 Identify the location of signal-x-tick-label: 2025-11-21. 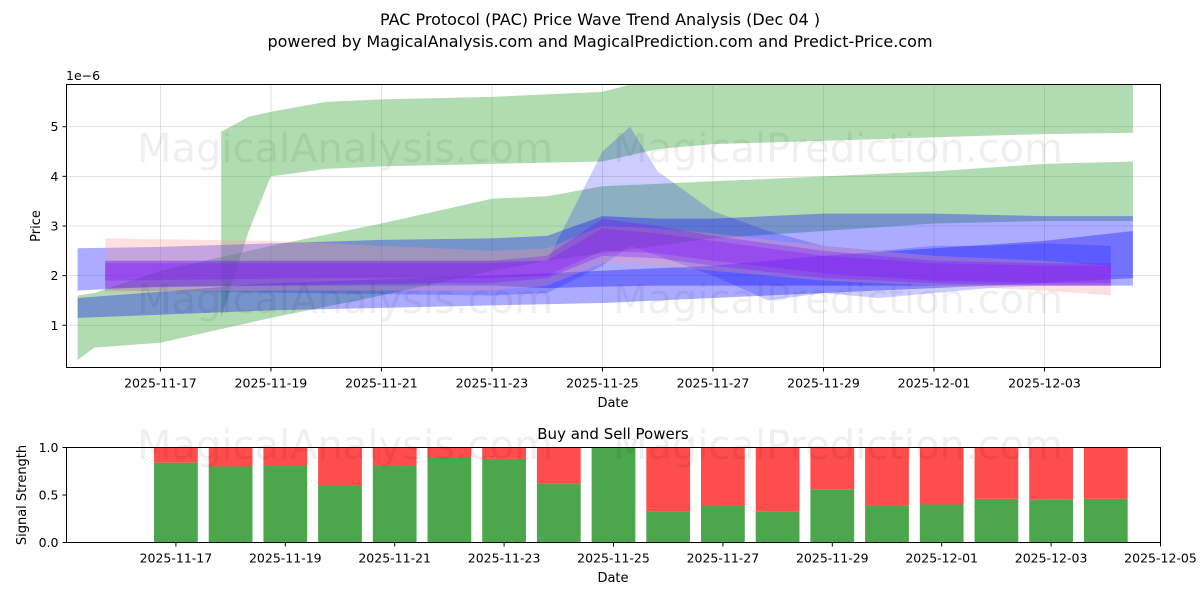
(394, 558).